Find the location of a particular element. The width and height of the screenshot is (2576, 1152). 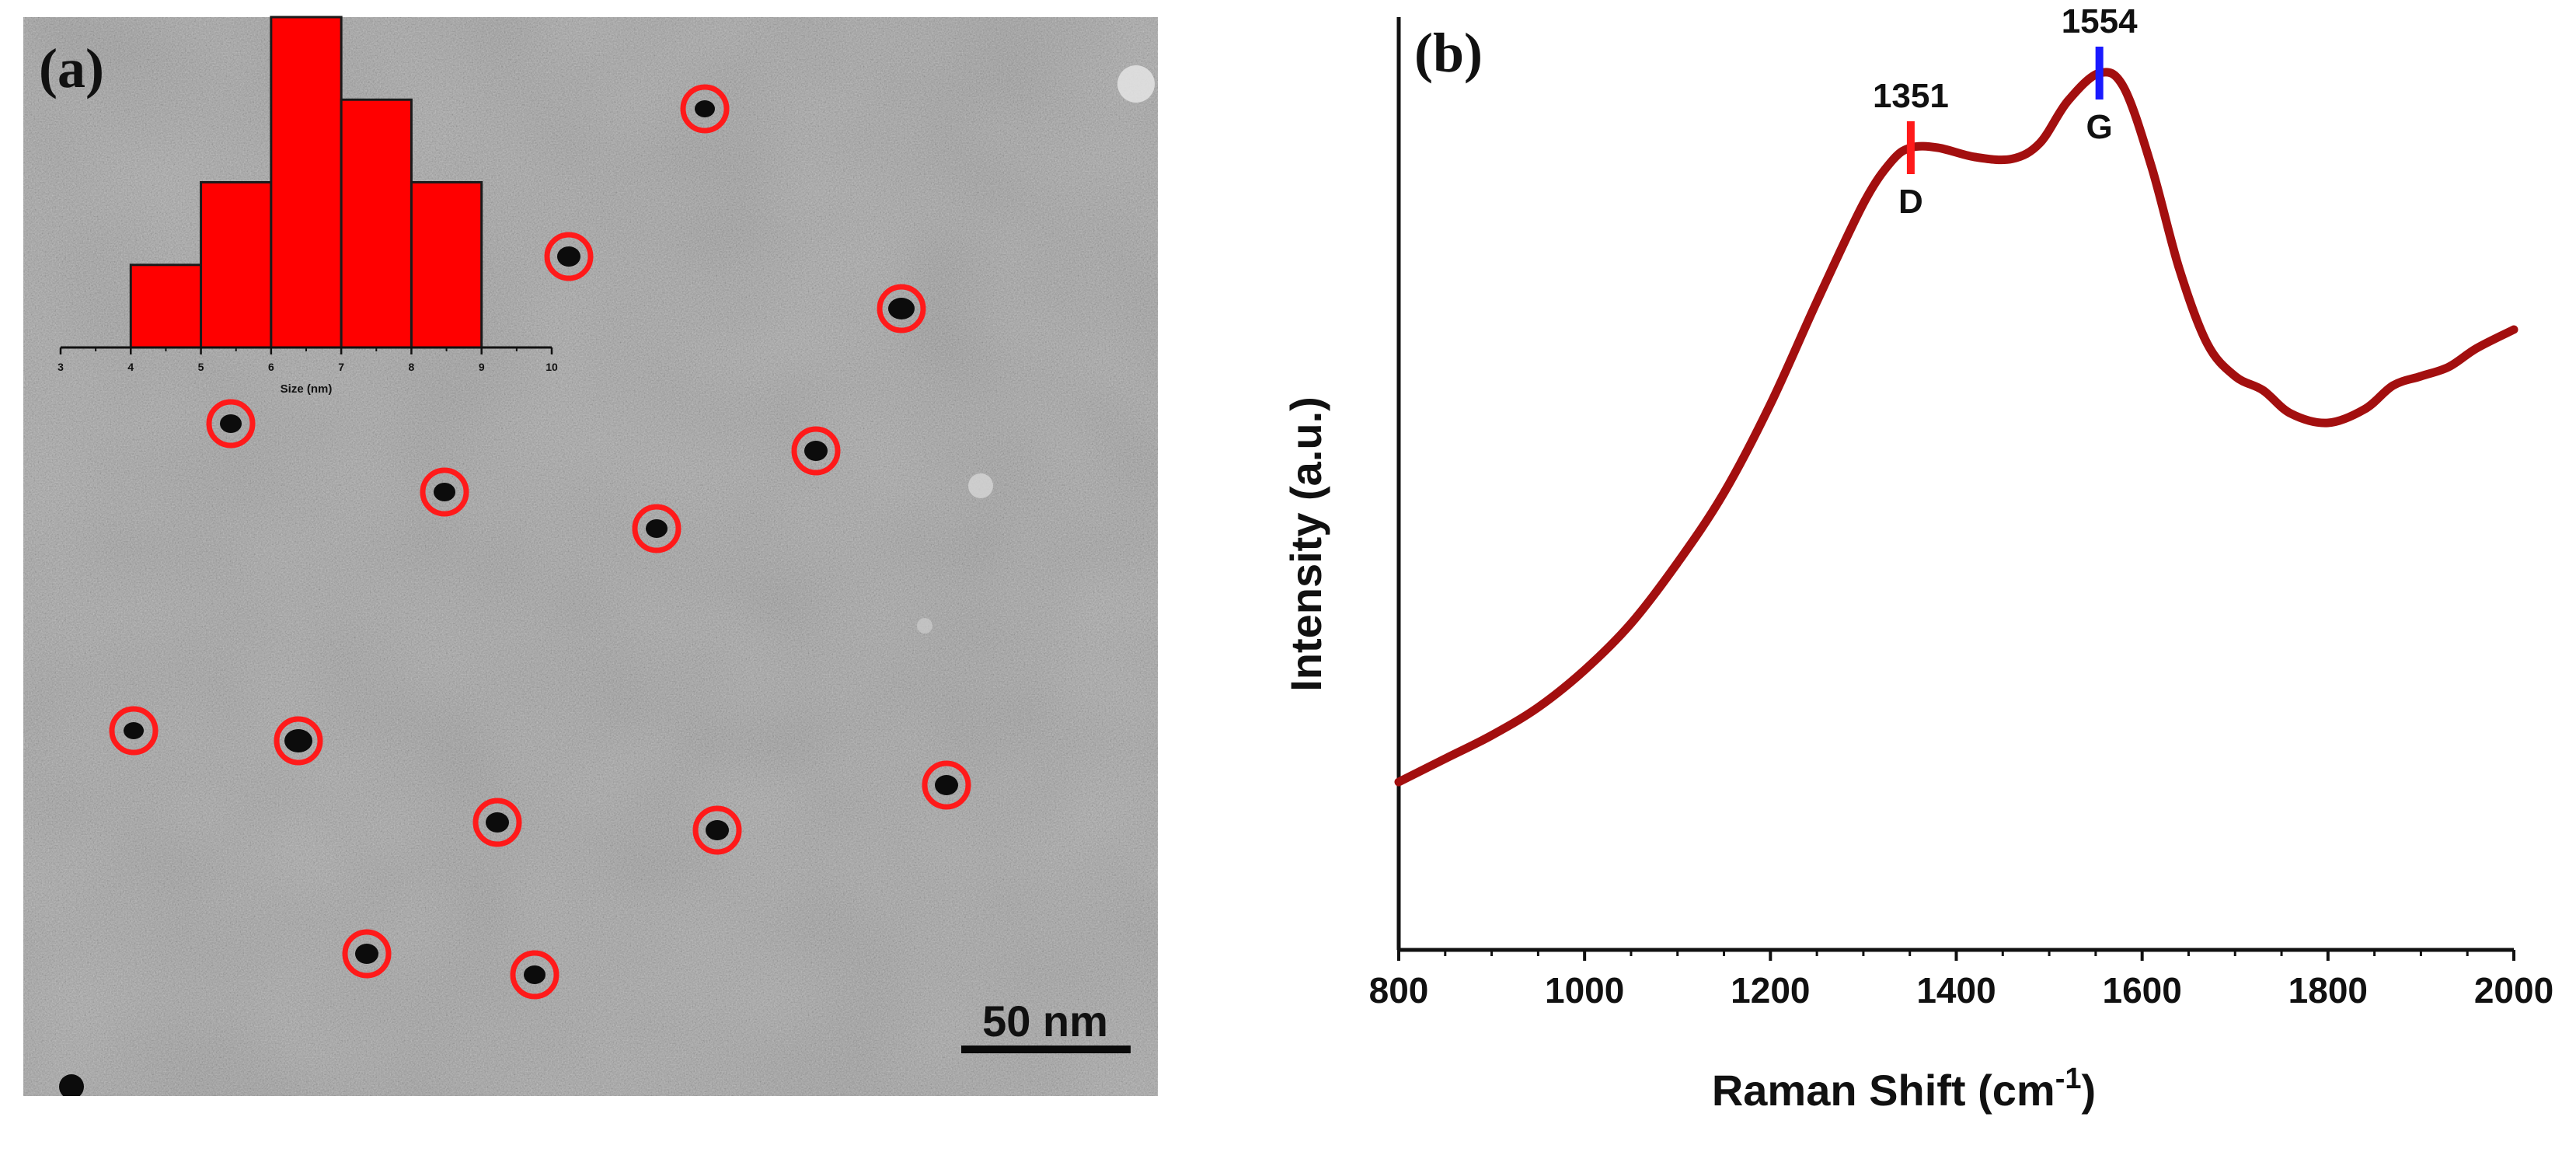

panel-b-label: (b) is located at coordinates (1448, 53).